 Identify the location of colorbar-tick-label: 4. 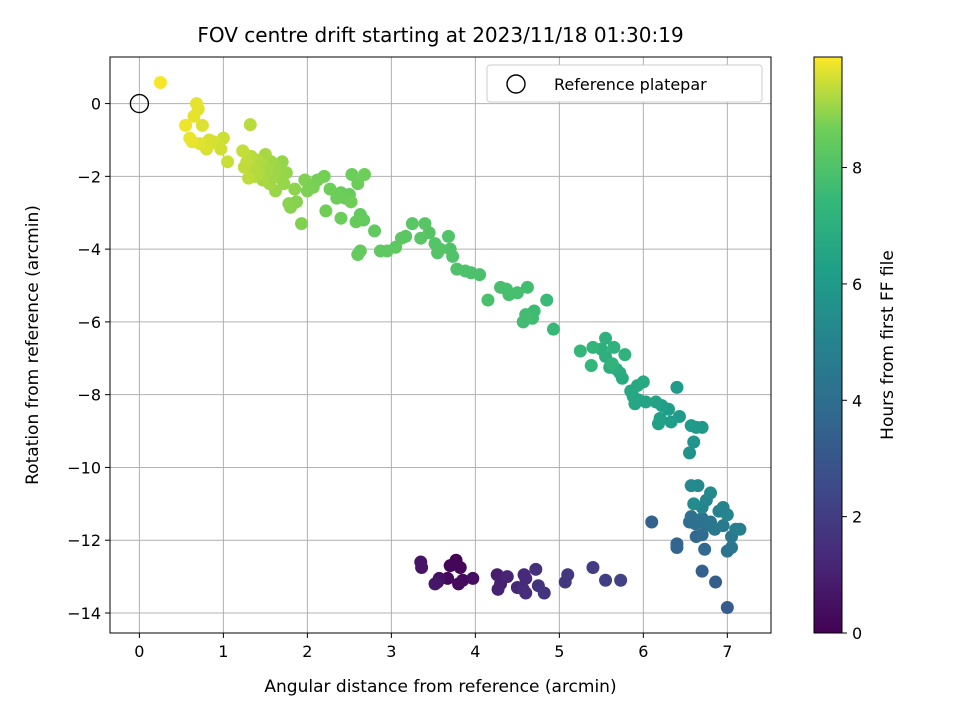
(857, 400).